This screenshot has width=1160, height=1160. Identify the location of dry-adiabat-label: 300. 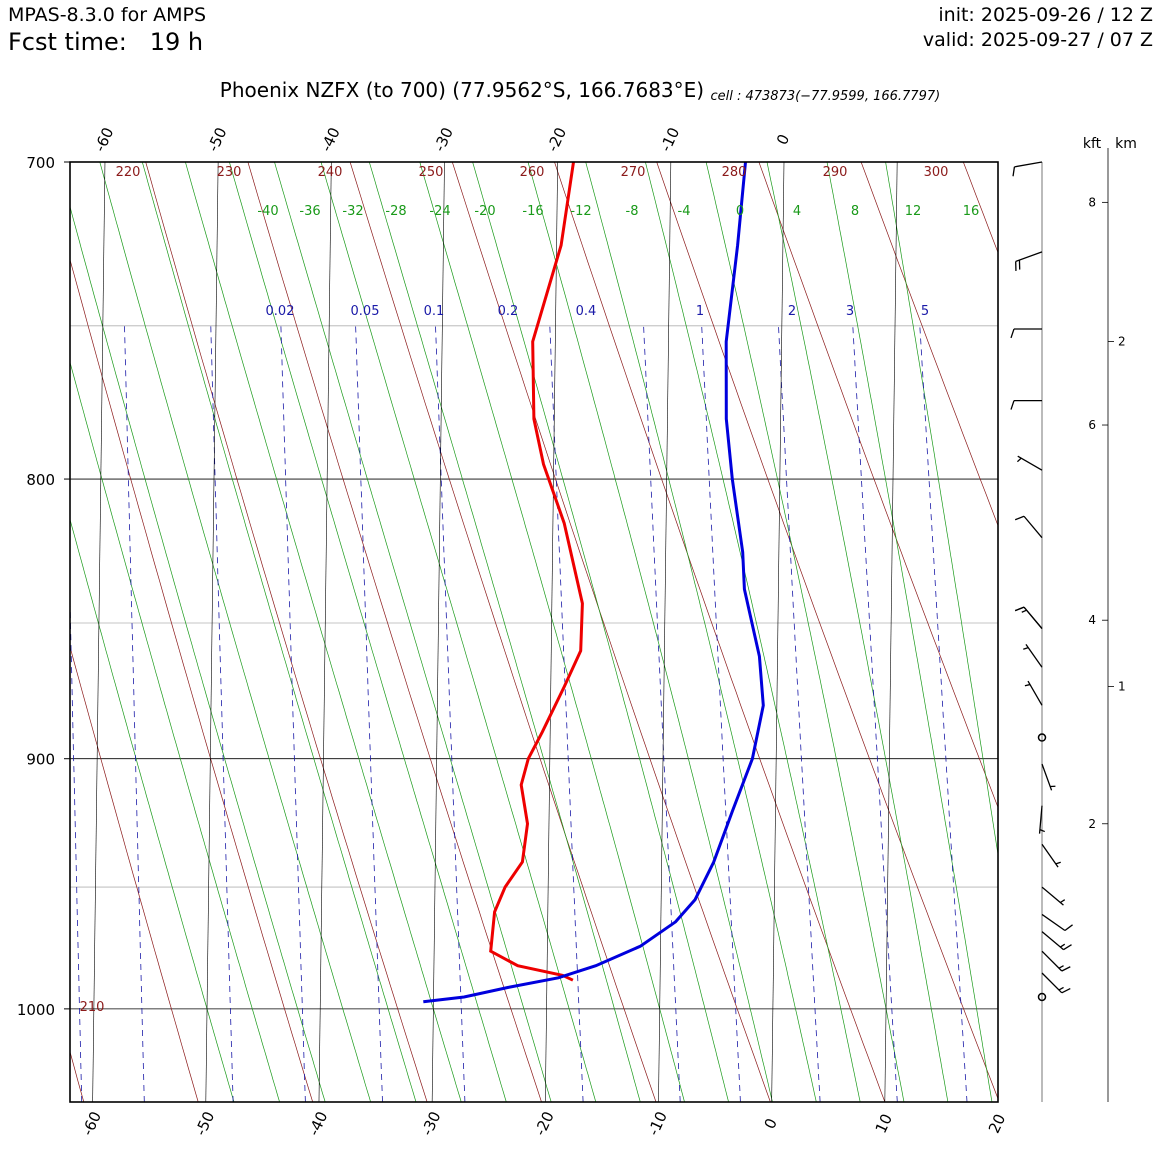
(936, 172).